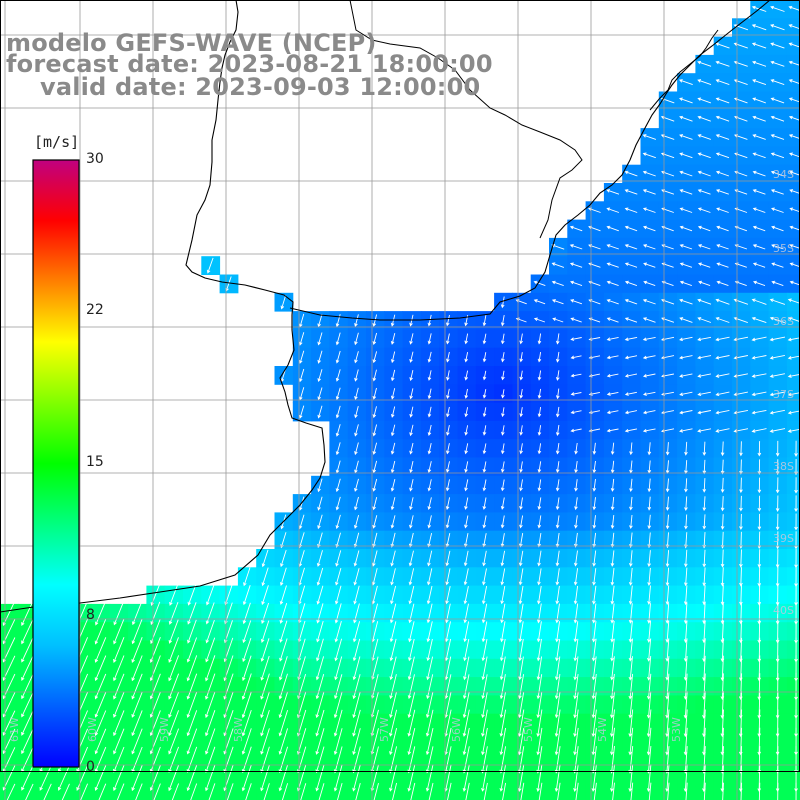  What do you see at coordinates (783, 538) in the screenshot?
I see `lat-label: 39S` at bounding box center [783, 538].